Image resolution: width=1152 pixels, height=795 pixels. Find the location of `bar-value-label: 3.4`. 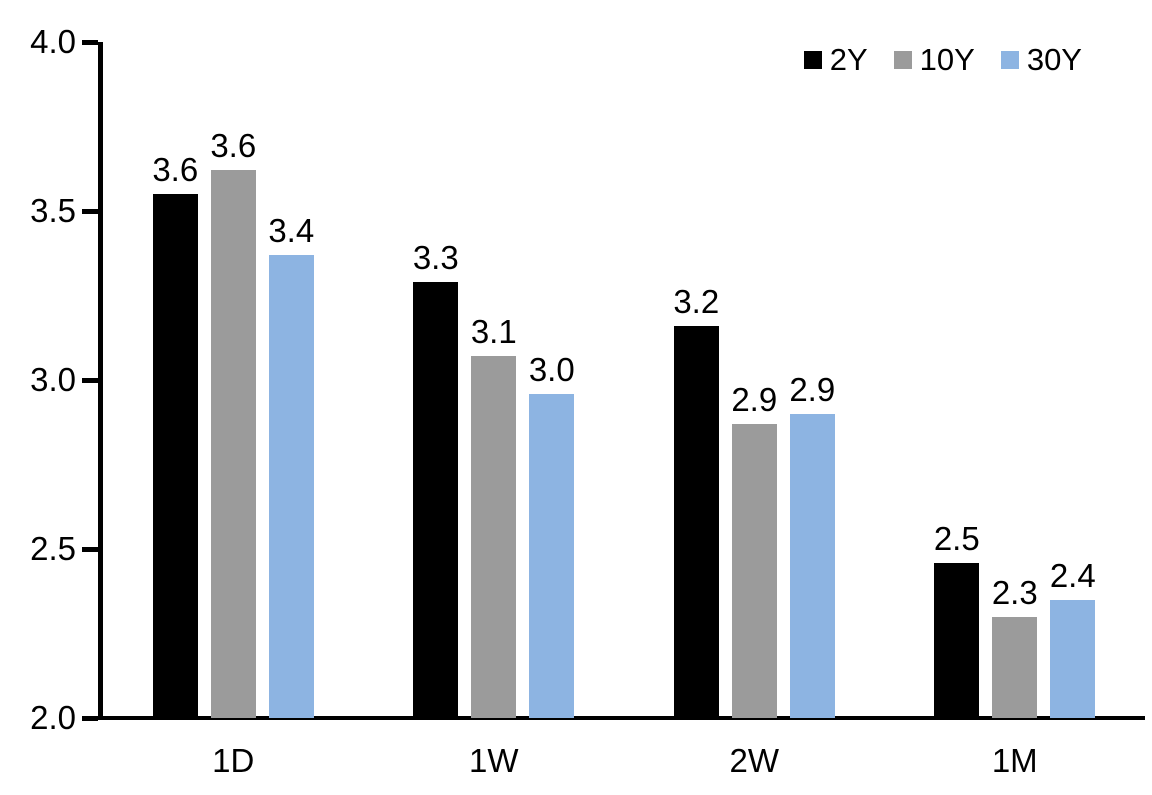

bar-value-label: 3.4 is located at coordinates (291, 230).